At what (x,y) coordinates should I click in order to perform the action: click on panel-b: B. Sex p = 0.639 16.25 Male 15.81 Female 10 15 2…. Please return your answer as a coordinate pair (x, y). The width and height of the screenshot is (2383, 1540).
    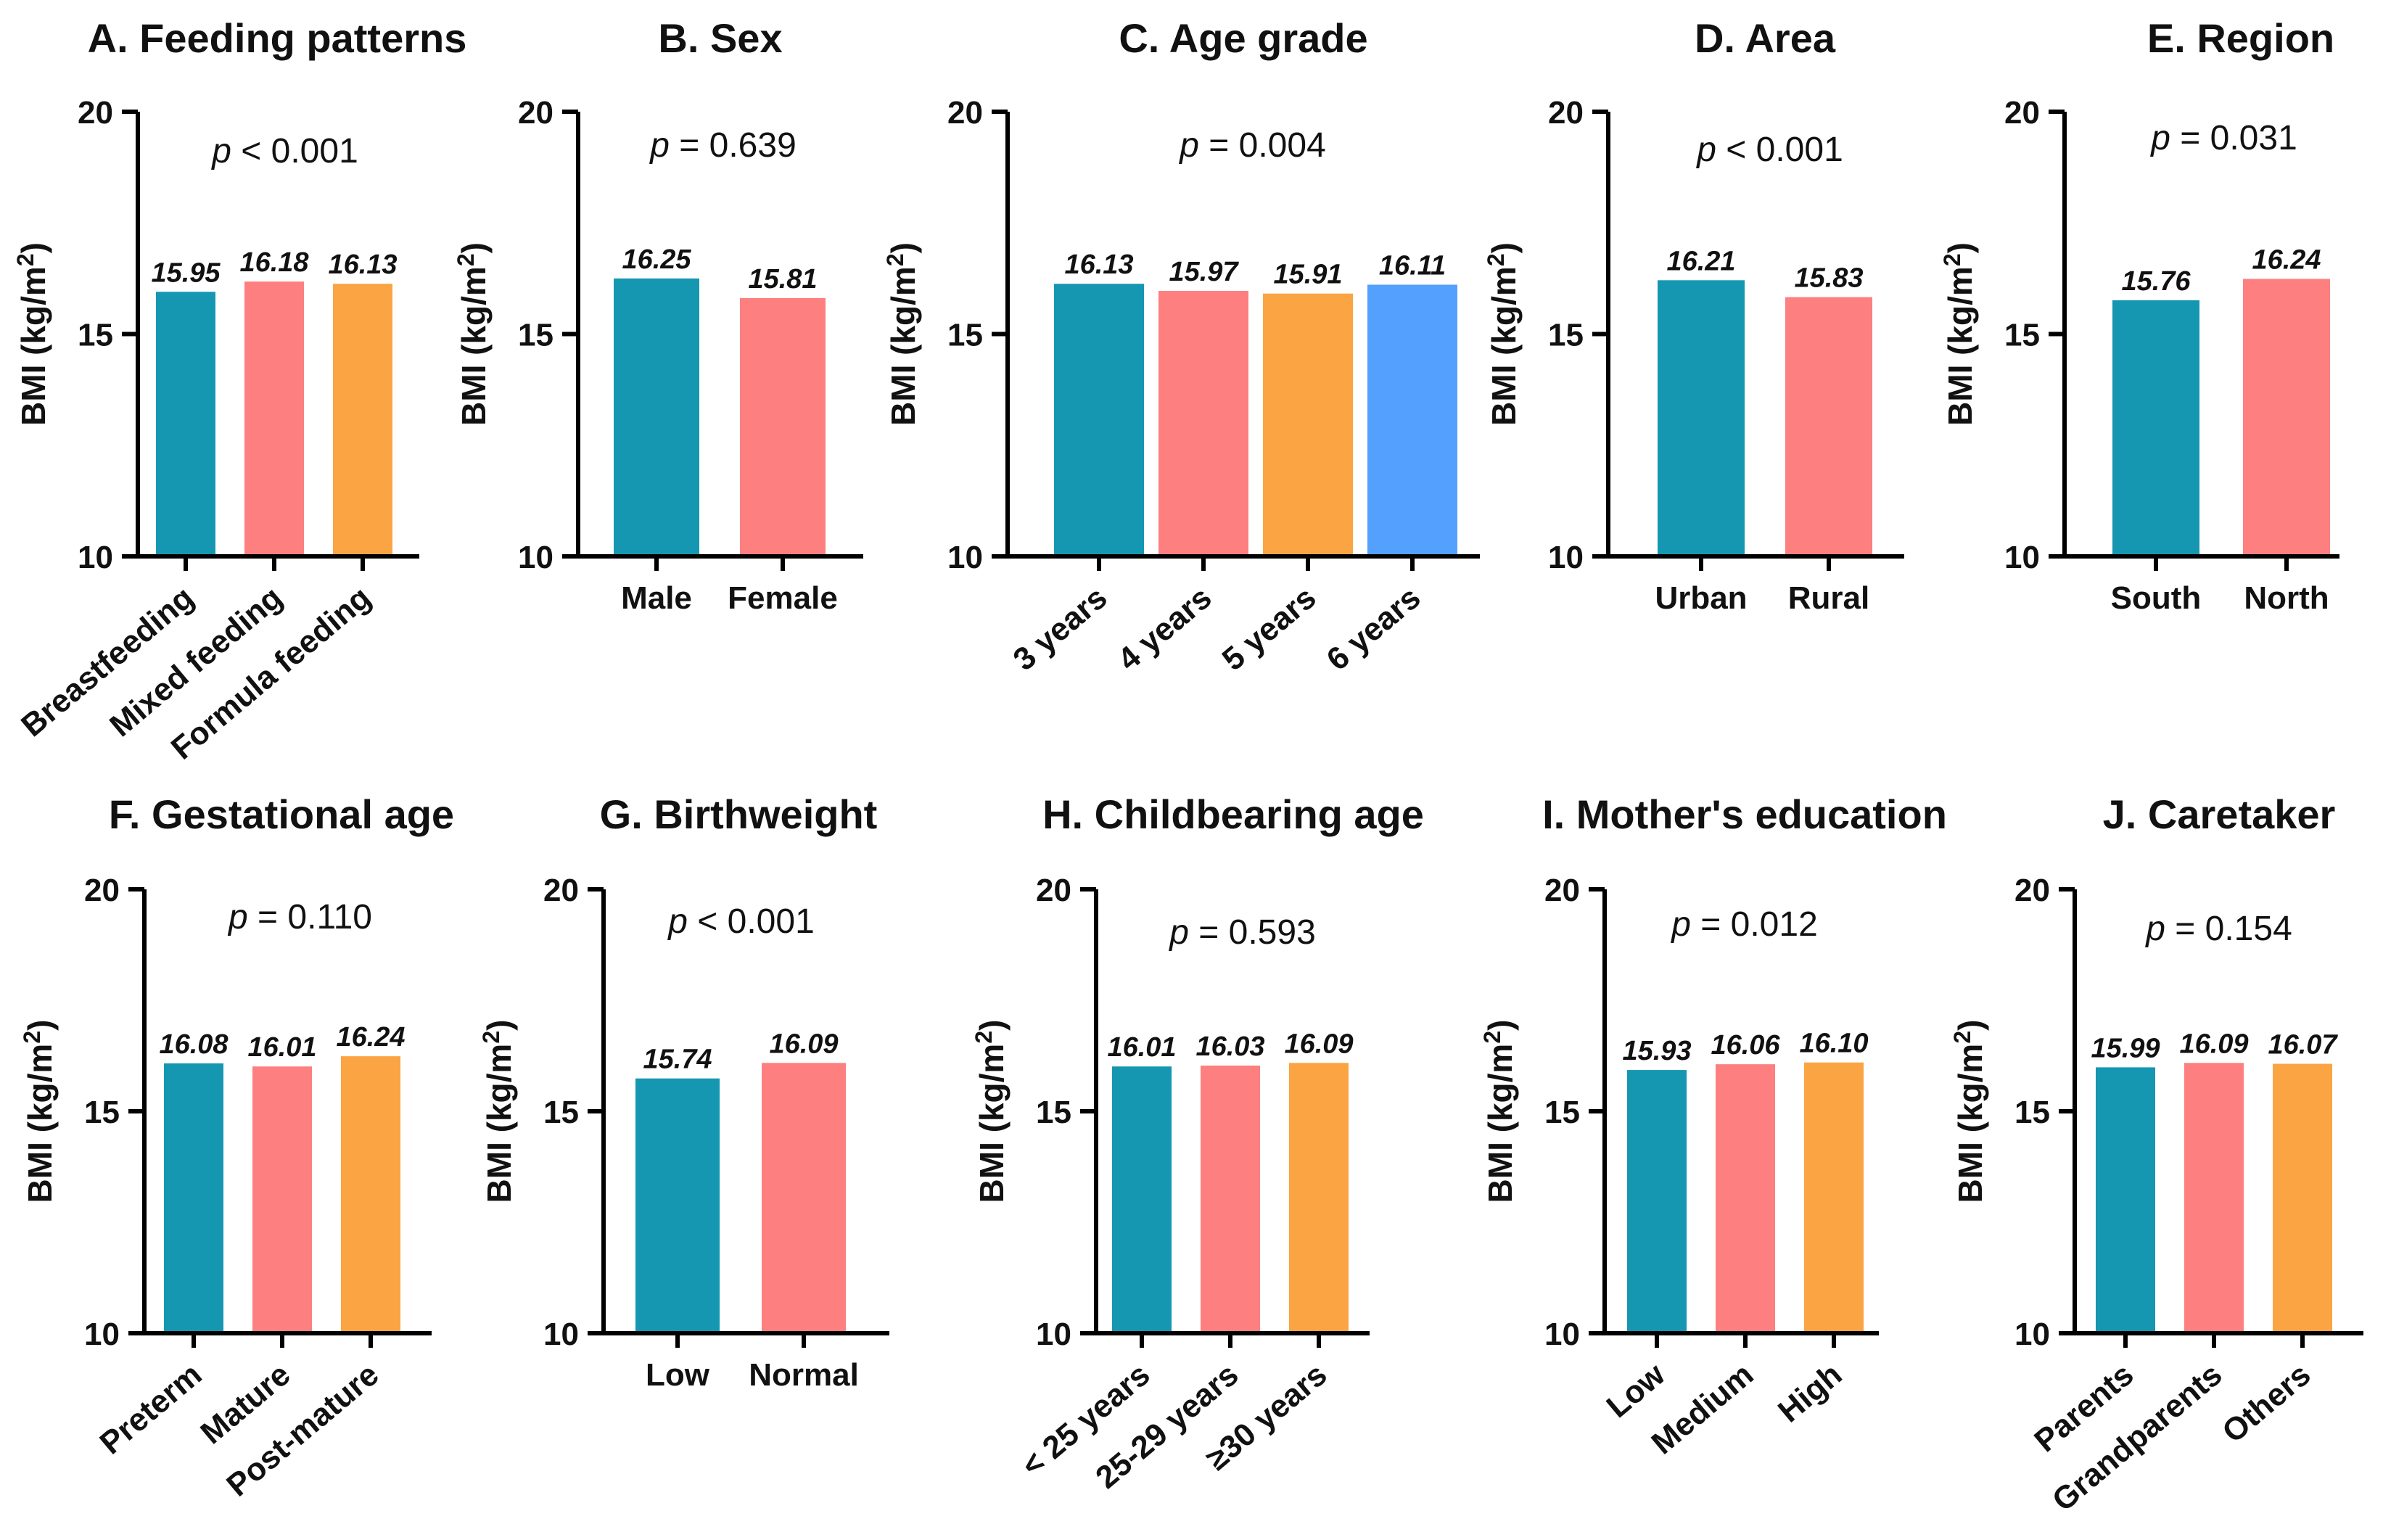
    Looking at the image, I should click on (658, 315).